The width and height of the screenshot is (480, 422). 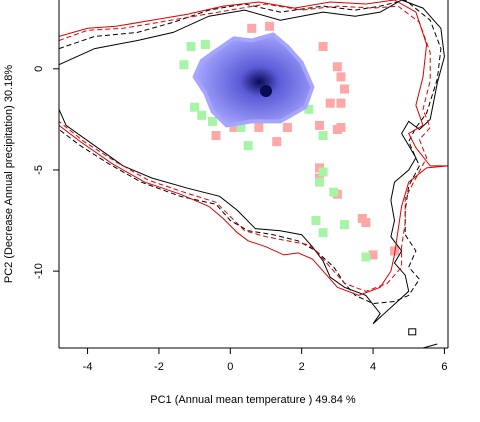 What do you see at coordinates (39, 170) in the screenshot?
I see `y-tick-label: -5` at bounding box center [39, 170].